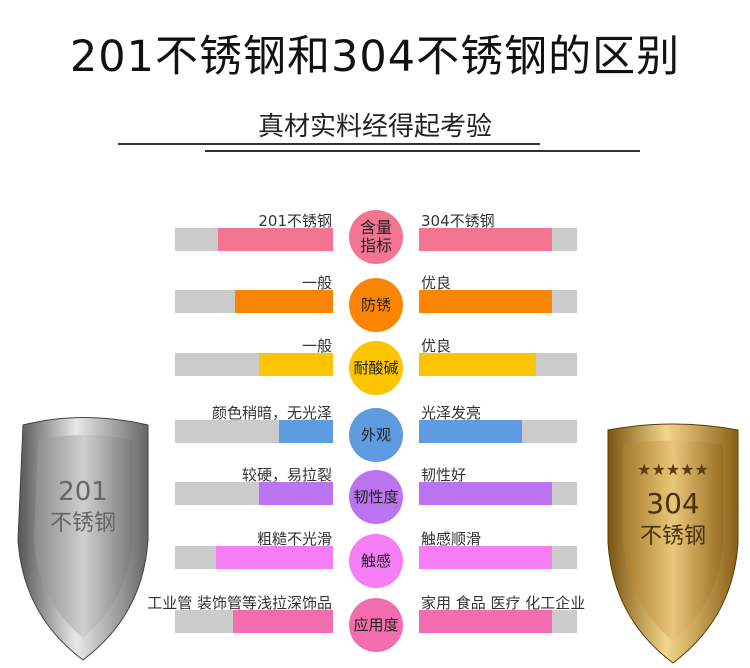 The image size is (750, 668). Describe the element at coordinates (374, 127) in the screenshot. I see `subtitle: 真材实料经得起考验` at that location.